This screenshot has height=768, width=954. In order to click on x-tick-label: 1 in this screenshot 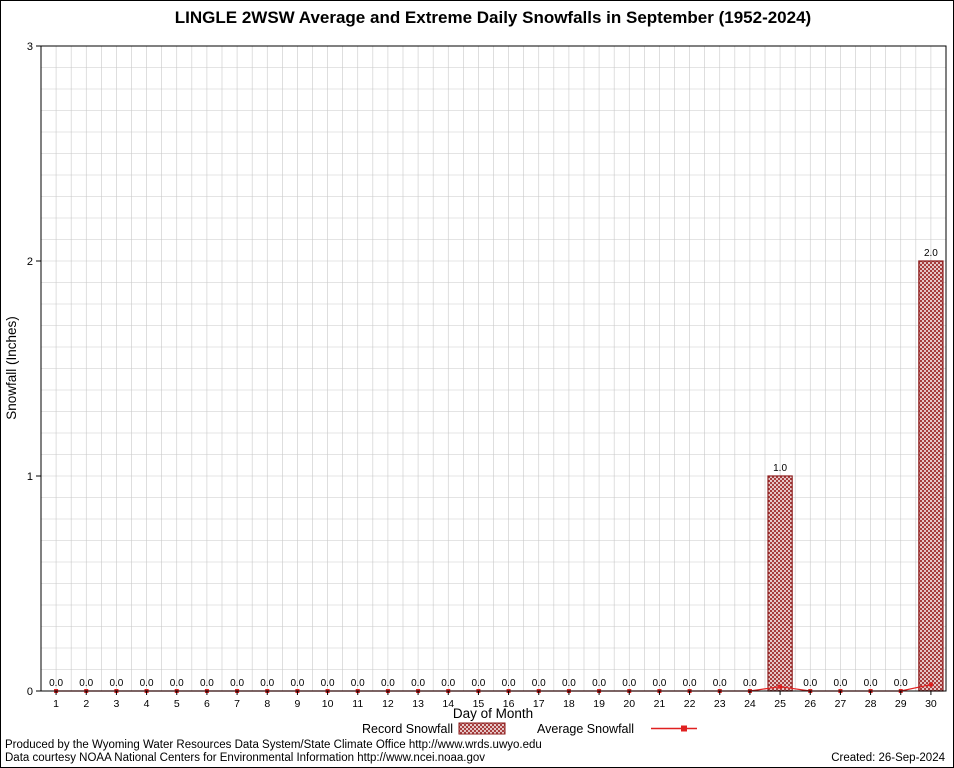, I will do `click(56, 704)`.